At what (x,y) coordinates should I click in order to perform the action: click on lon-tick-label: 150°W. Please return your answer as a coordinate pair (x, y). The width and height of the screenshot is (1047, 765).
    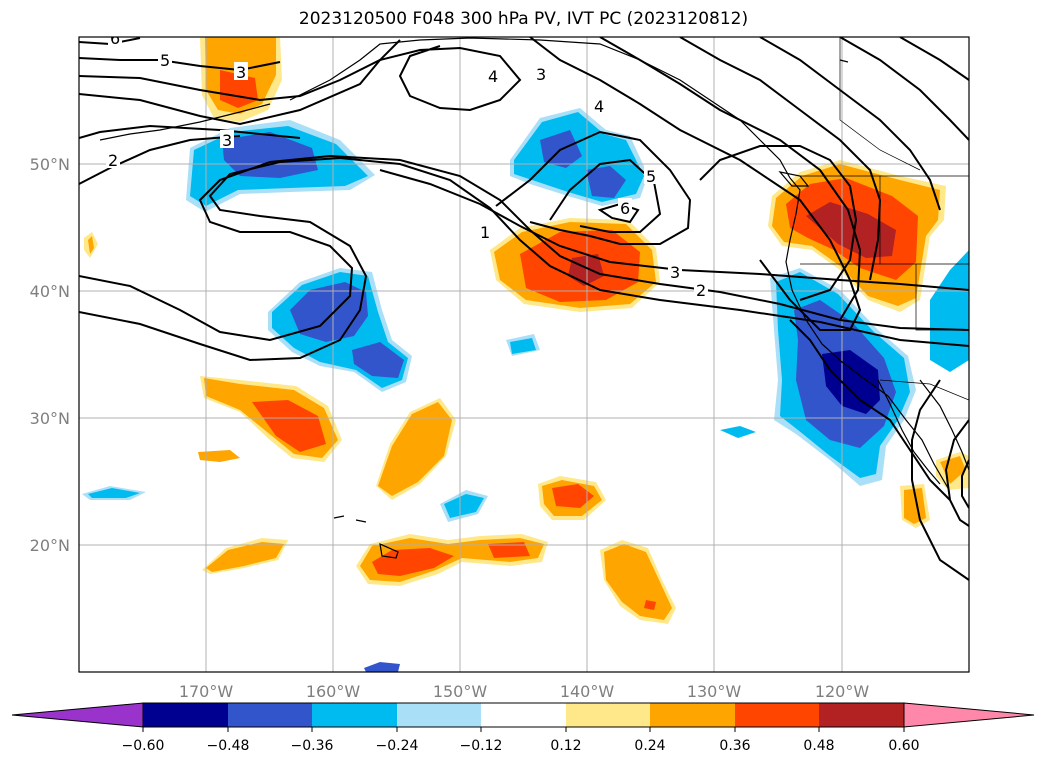
    Looking at the image, I should click on (460, 691).